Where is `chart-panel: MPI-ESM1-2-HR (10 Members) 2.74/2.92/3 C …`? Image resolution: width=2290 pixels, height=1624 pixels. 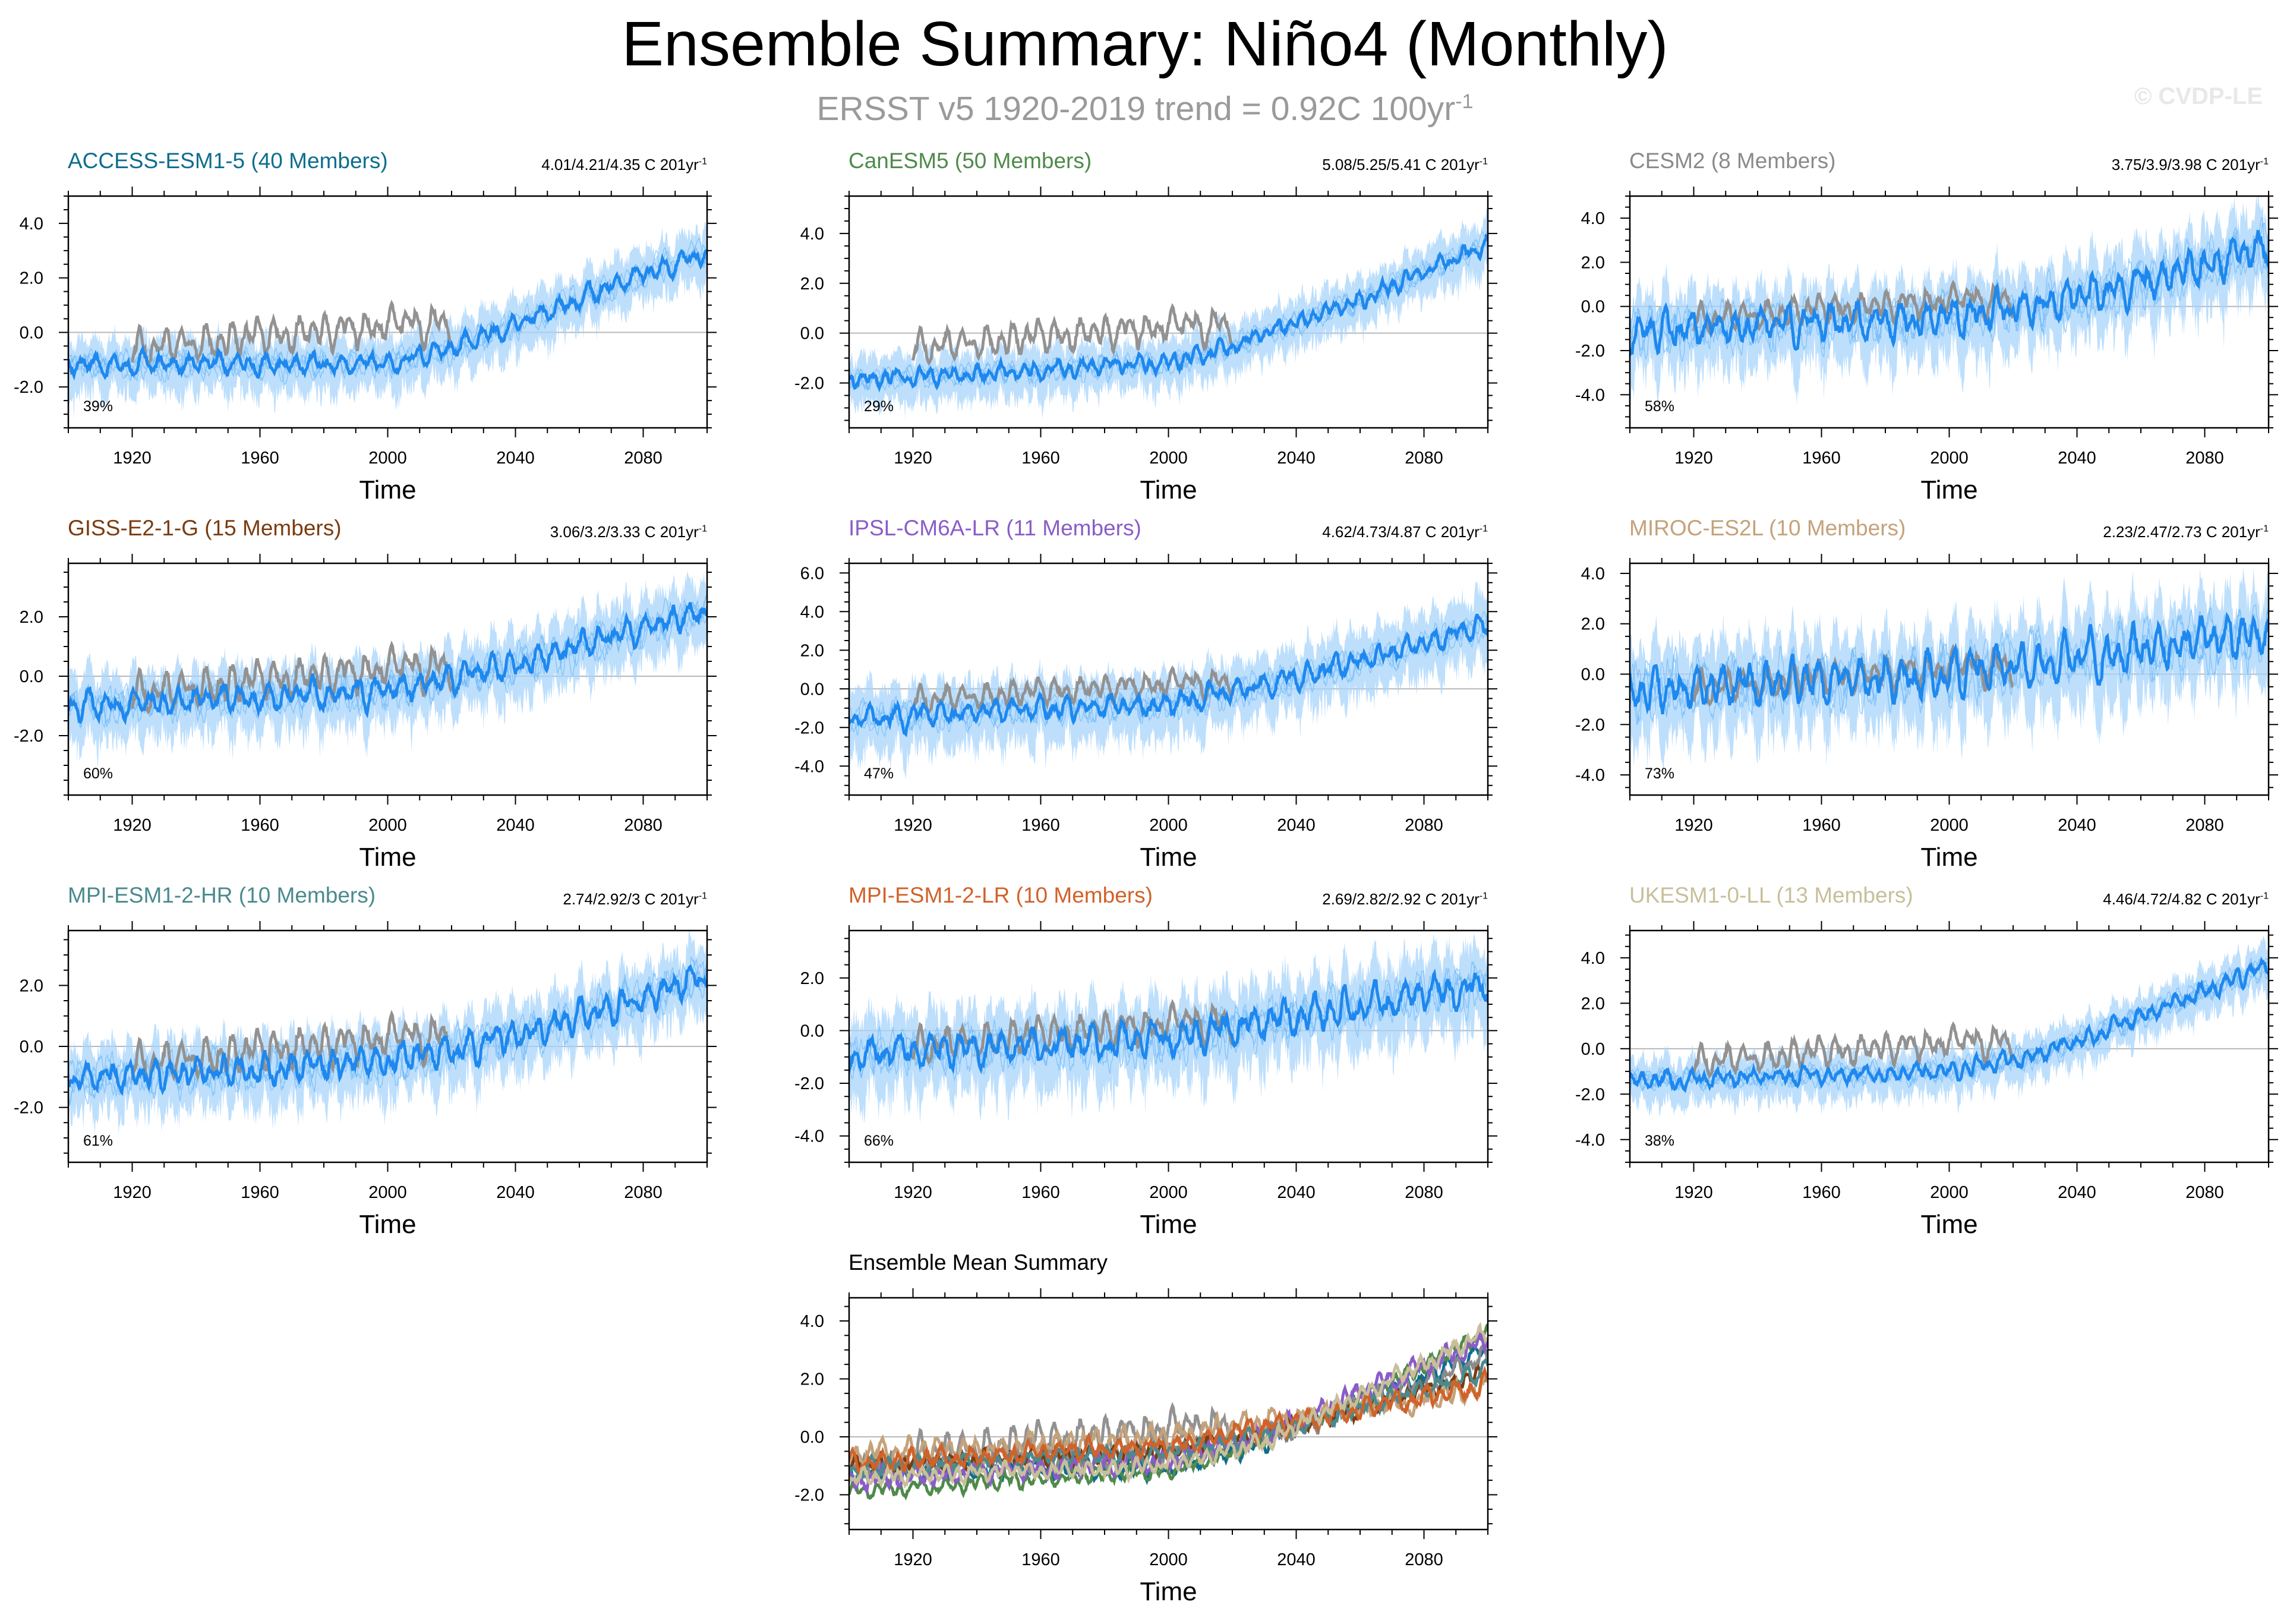 chart-panel: MPI-ESM1-2-HR (10 Members) 2.74/2.92/3 C … is located at coordinates (368, 1067).